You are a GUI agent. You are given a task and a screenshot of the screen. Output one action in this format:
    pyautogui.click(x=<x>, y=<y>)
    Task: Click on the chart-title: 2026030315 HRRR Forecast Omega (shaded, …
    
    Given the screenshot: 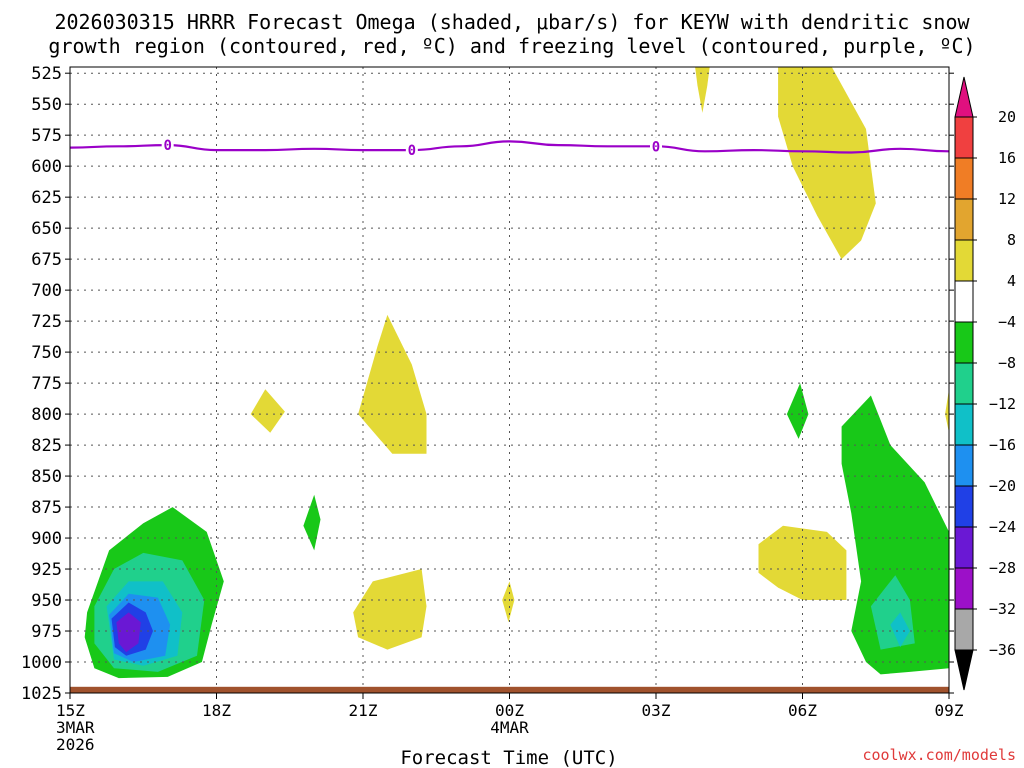 What is the action you would take?
    pyautogui.click(x=511, y=34)
    